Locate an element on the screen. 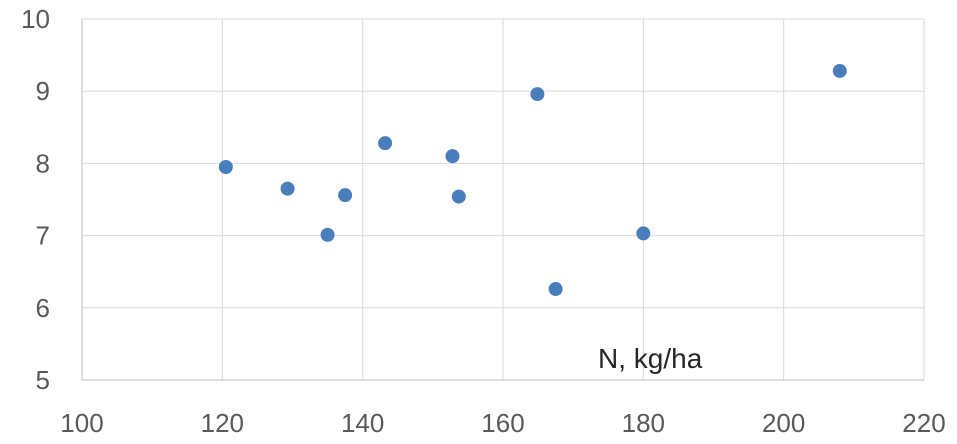  x-tick-label: 120 is located at coordinates (222, 423).